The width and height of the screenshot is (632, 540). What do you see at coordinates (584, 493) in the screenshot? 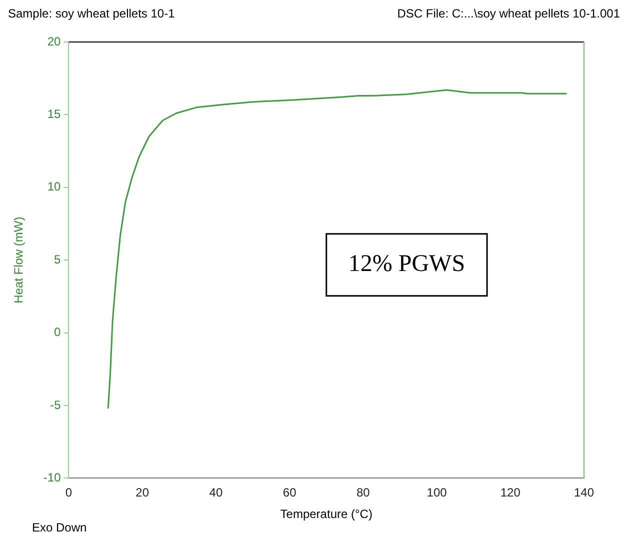
I see `x-tick-label: 140` at bounding box center [584, 493].